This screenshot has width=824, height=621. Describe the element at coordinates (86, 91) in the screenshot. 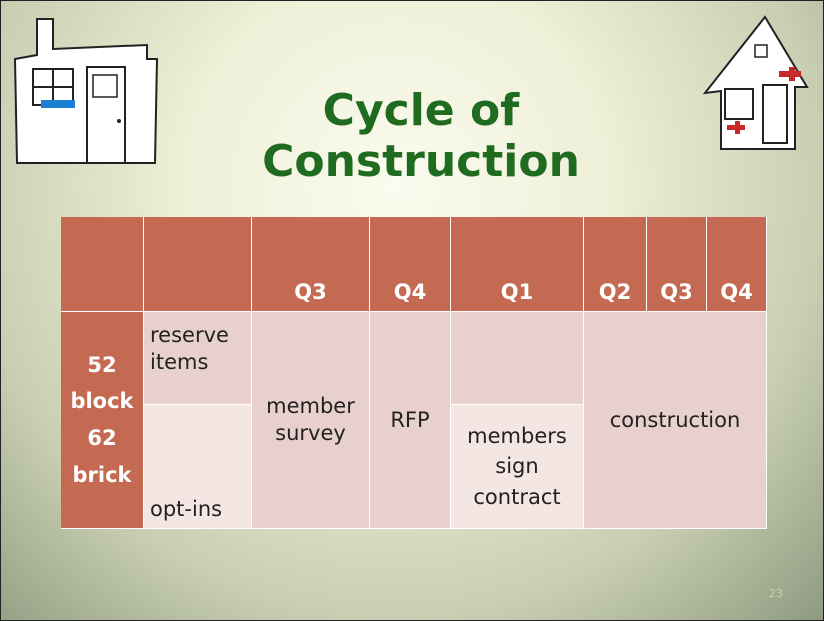

I see `house-icon-left` at that location.